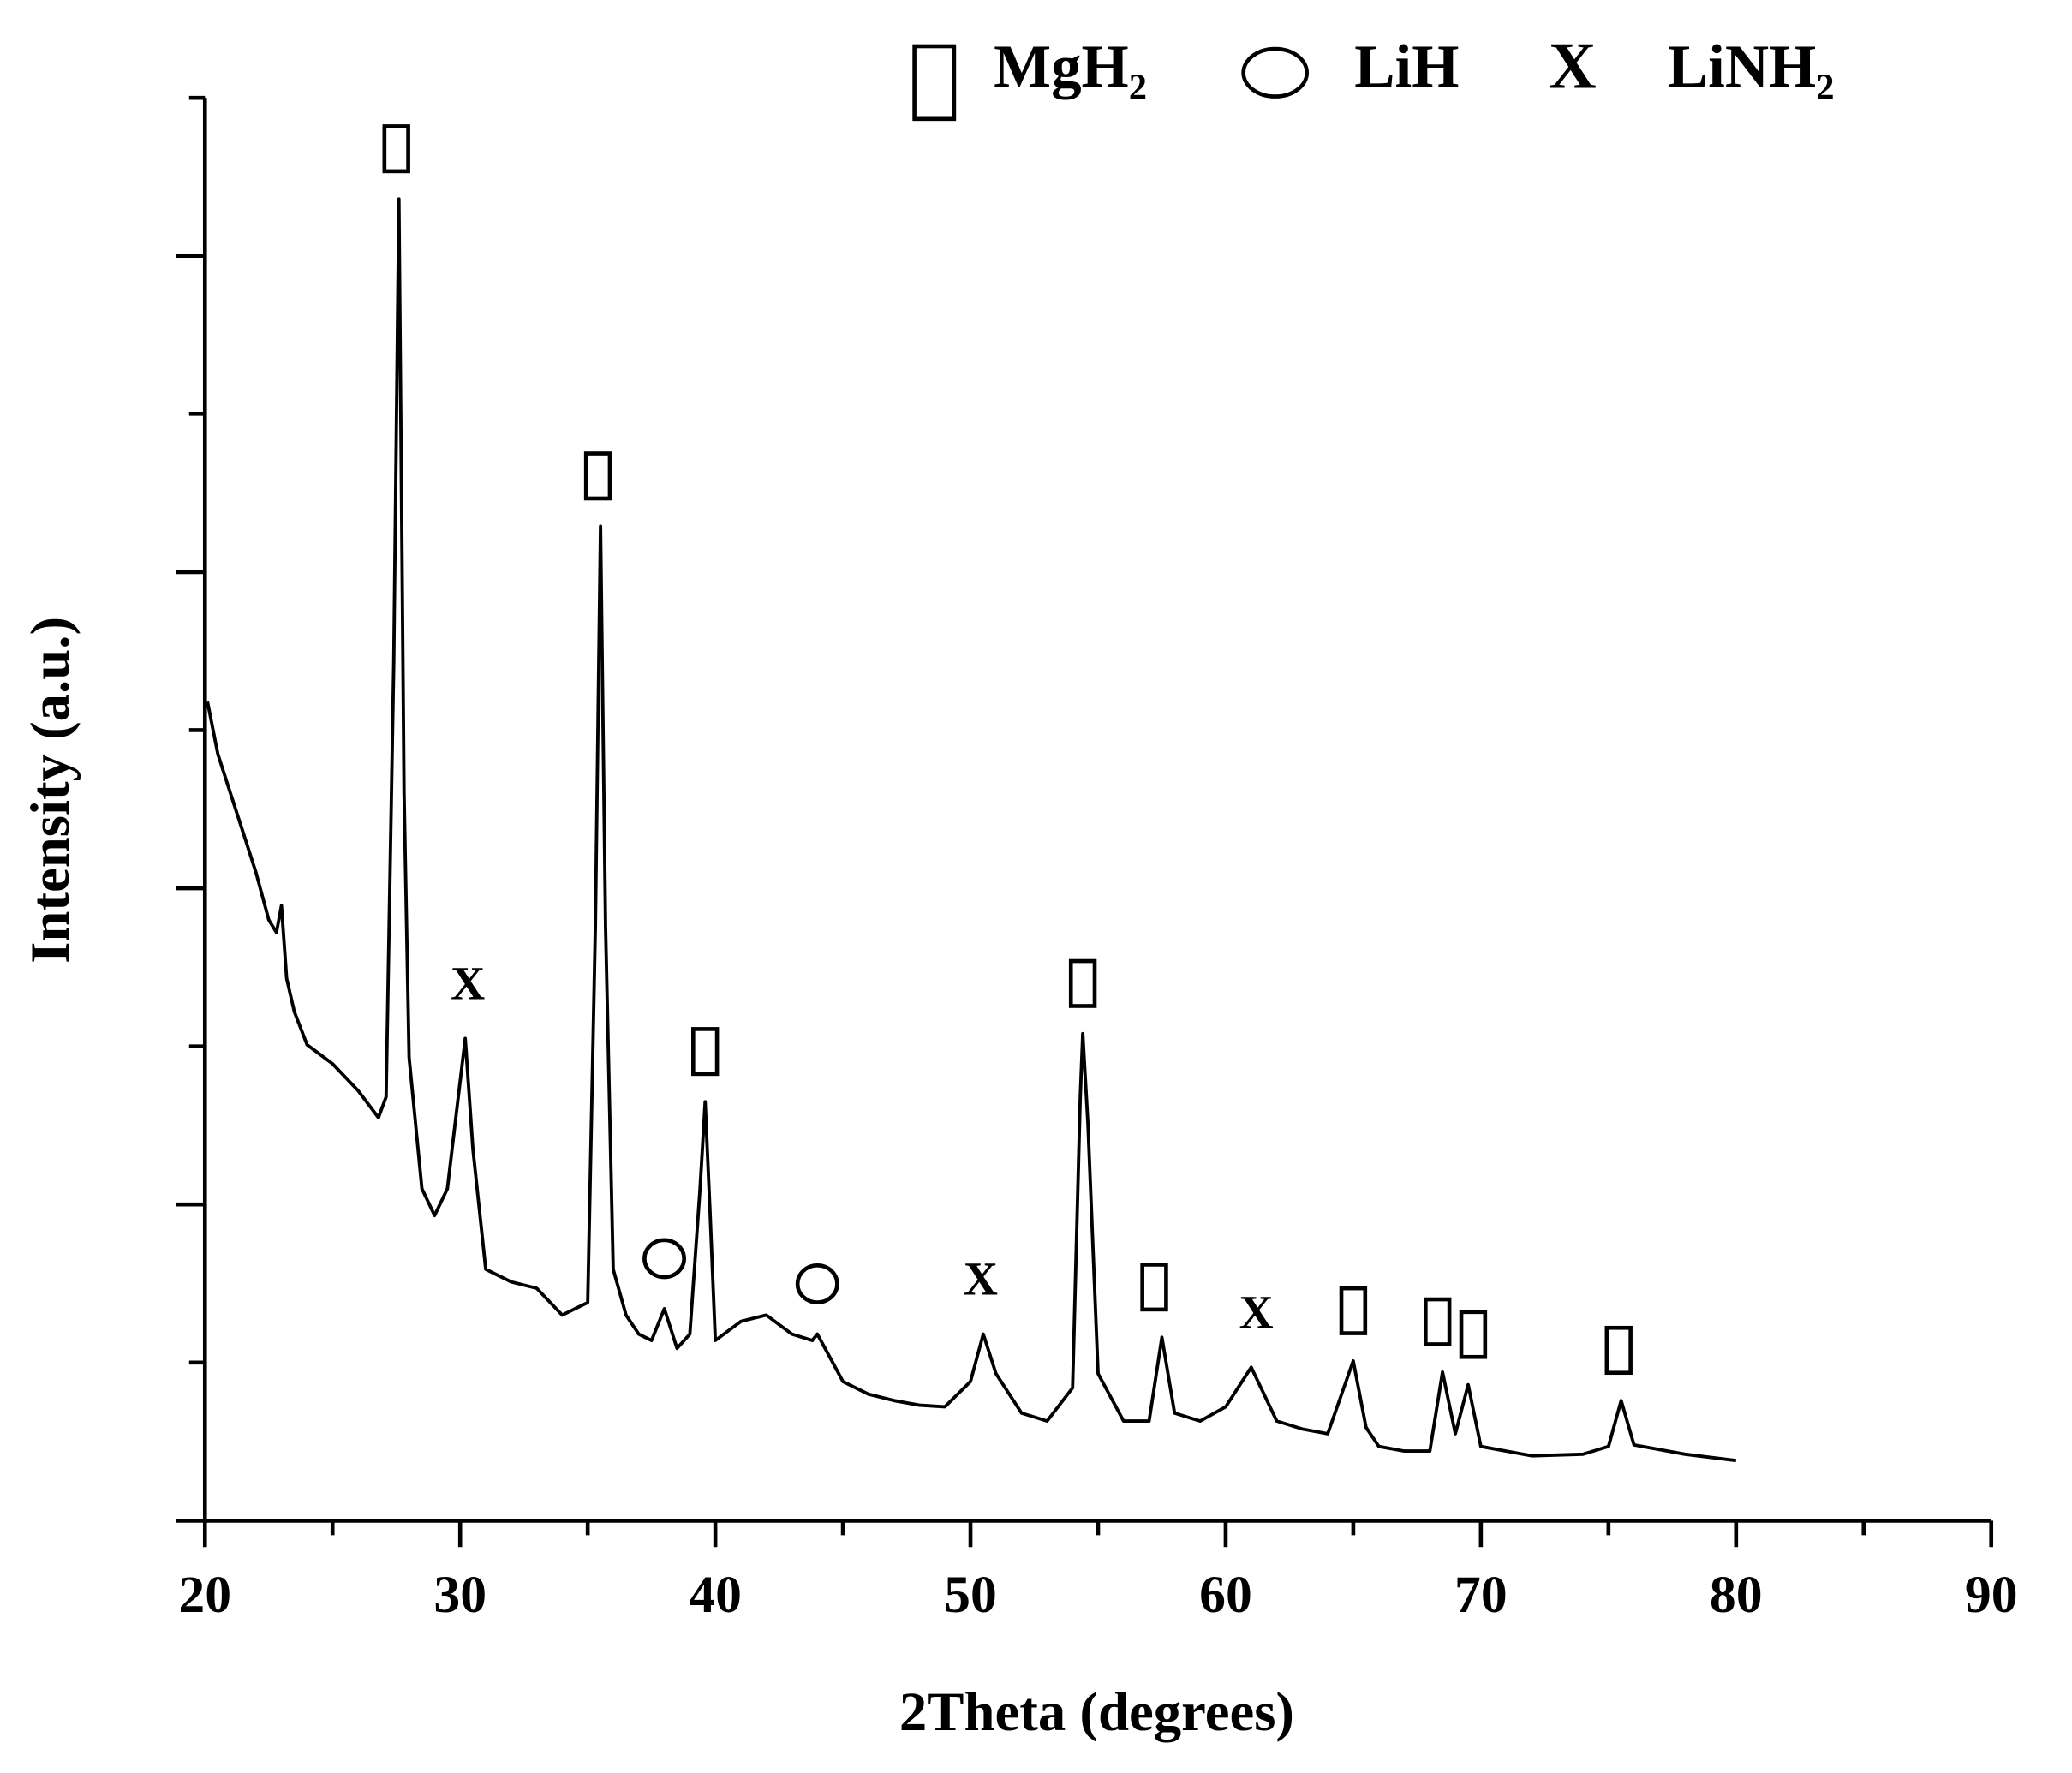 This screenshot has height=1773, width=2072. I want to click on x-tick-label: 90, so click(1991, 1595).